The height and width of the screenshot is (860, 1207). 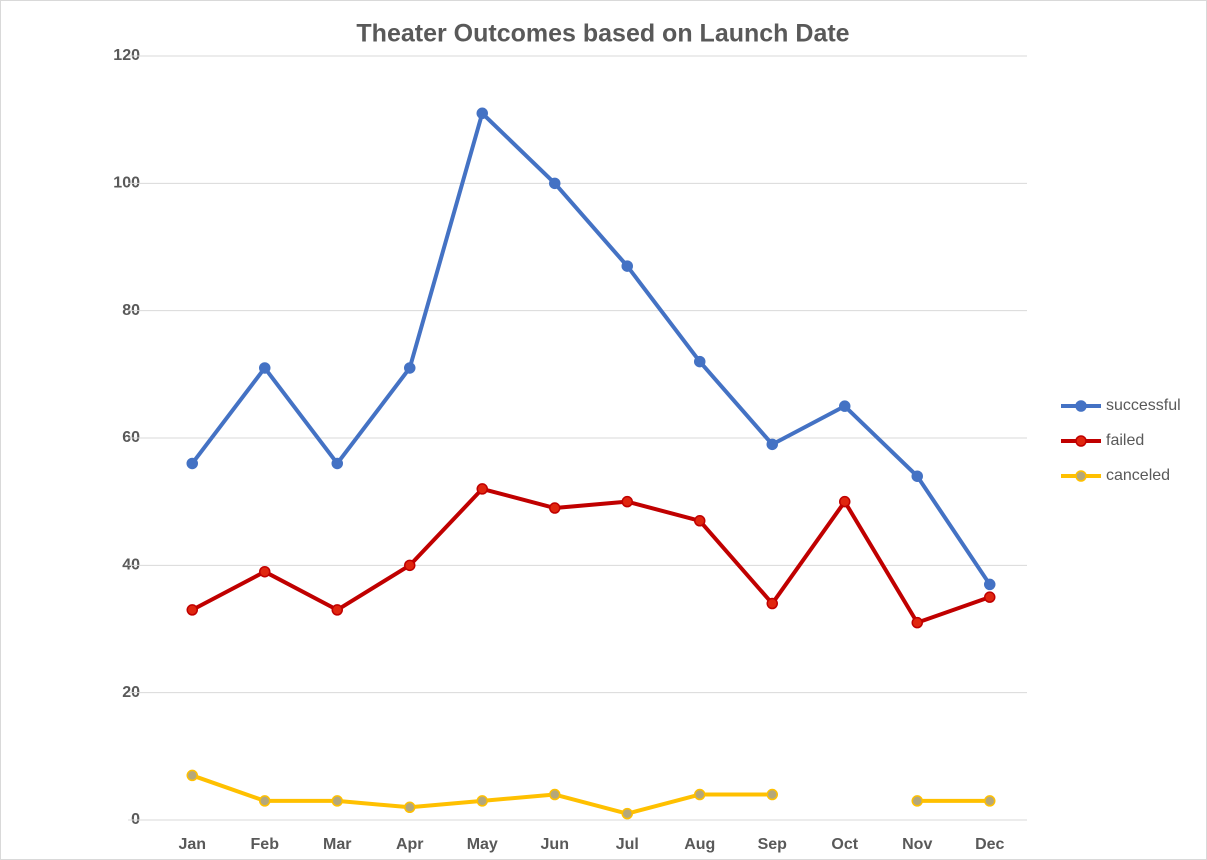 I want to click on x-tick-label: Sep, so click(x=773, y=844).